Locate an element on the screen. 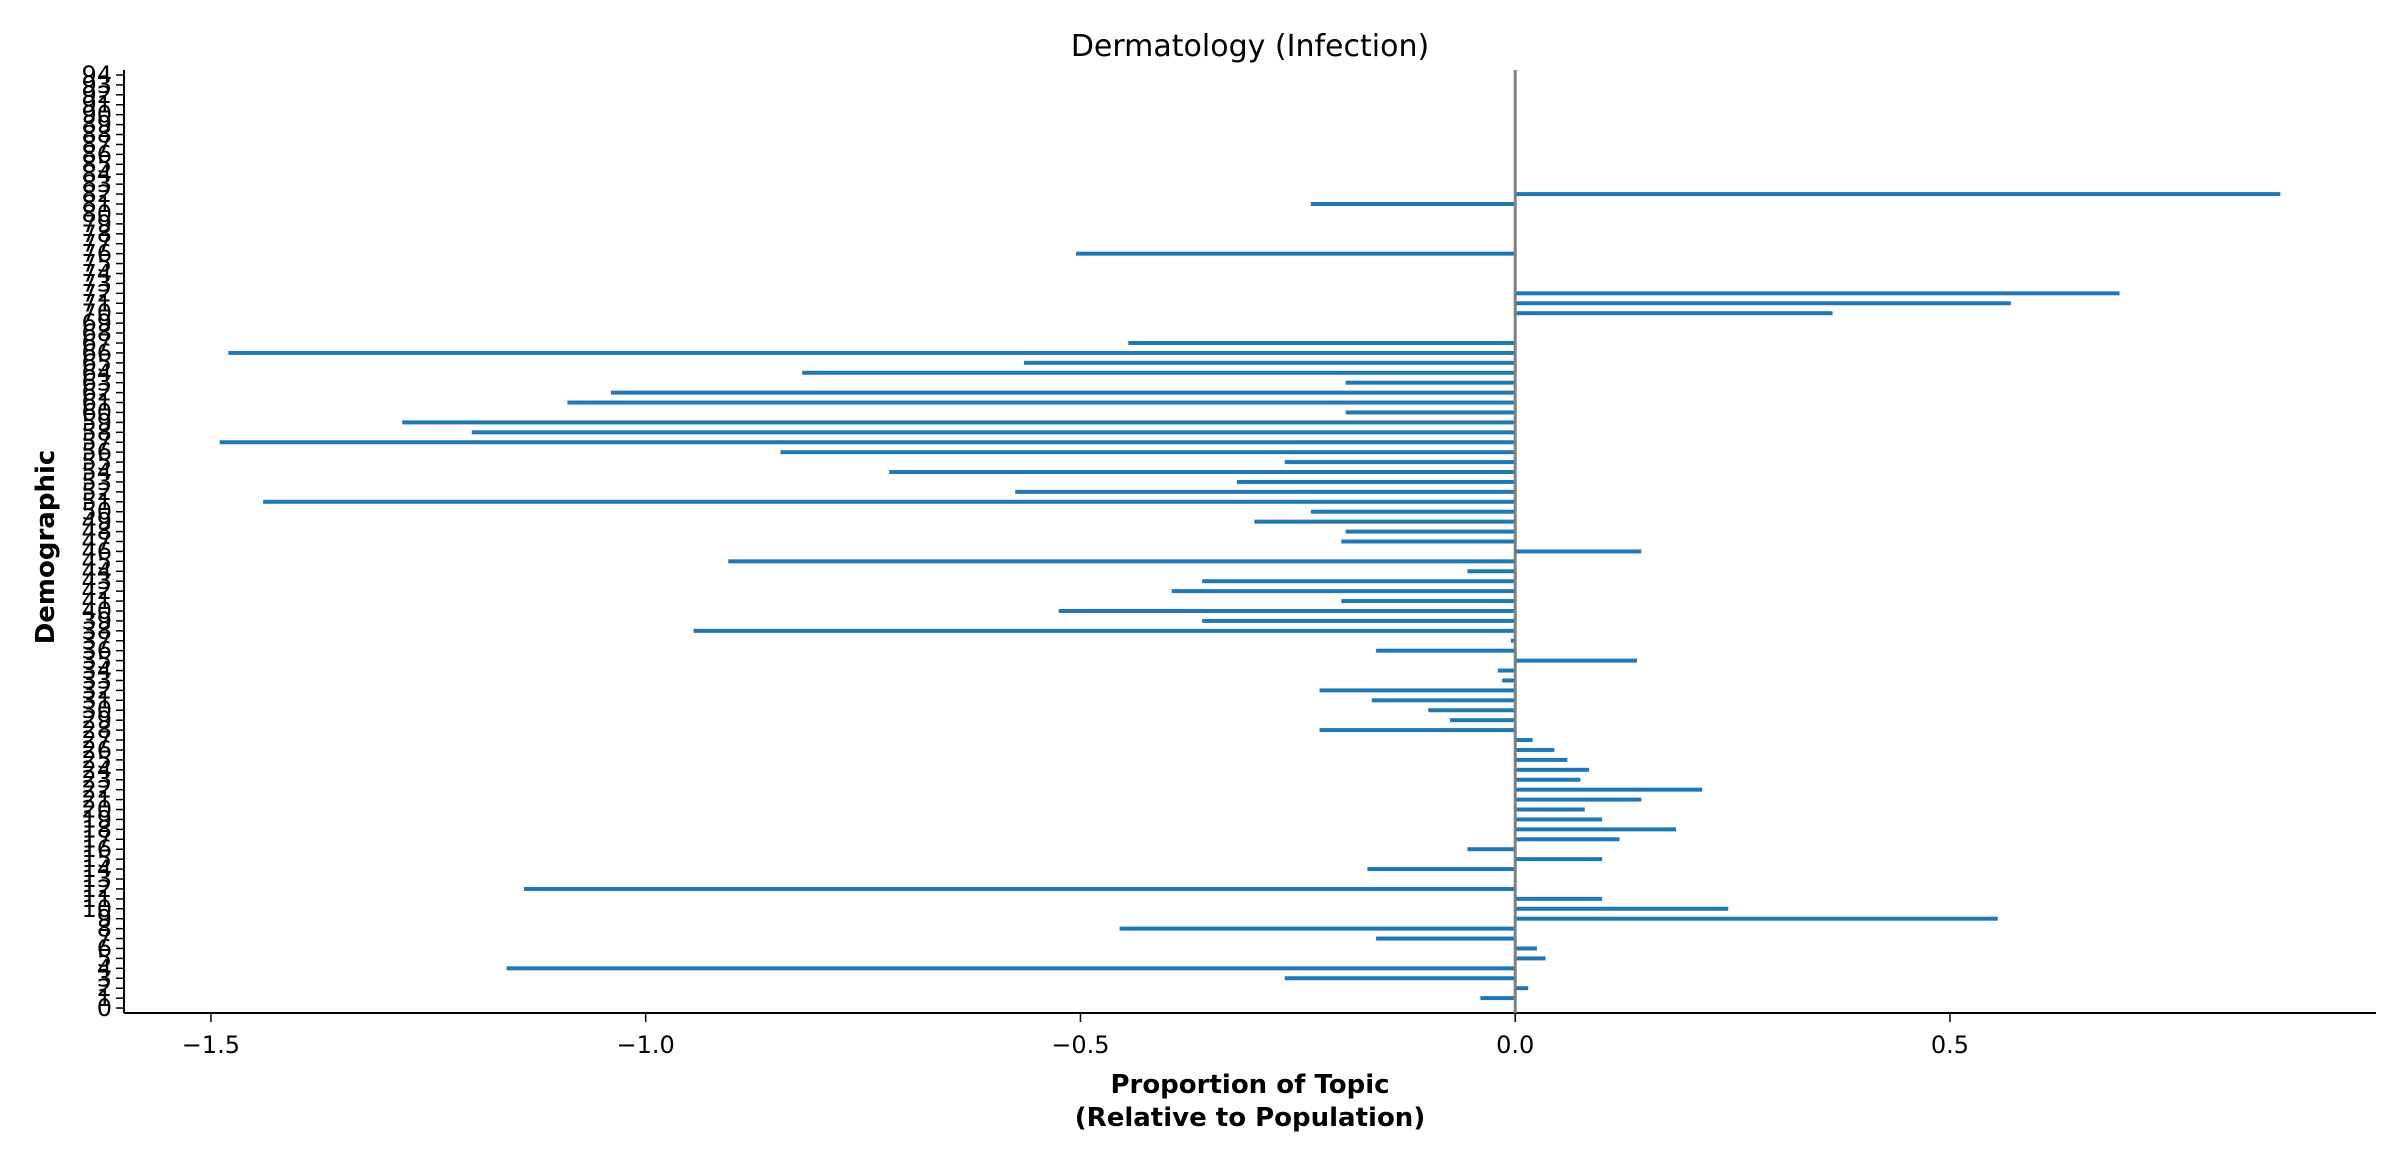 This screenshot has width=2400, height=1160. y-tick-label-21: 21 is located at coordinates (96, 800).